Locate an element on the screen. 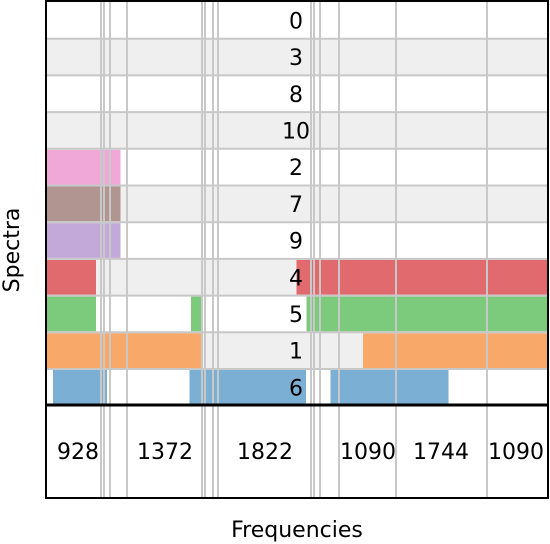  row-labels: 0 3 8 10 2 7 9 4 5 1 6 is located at coordinates (296, 205).